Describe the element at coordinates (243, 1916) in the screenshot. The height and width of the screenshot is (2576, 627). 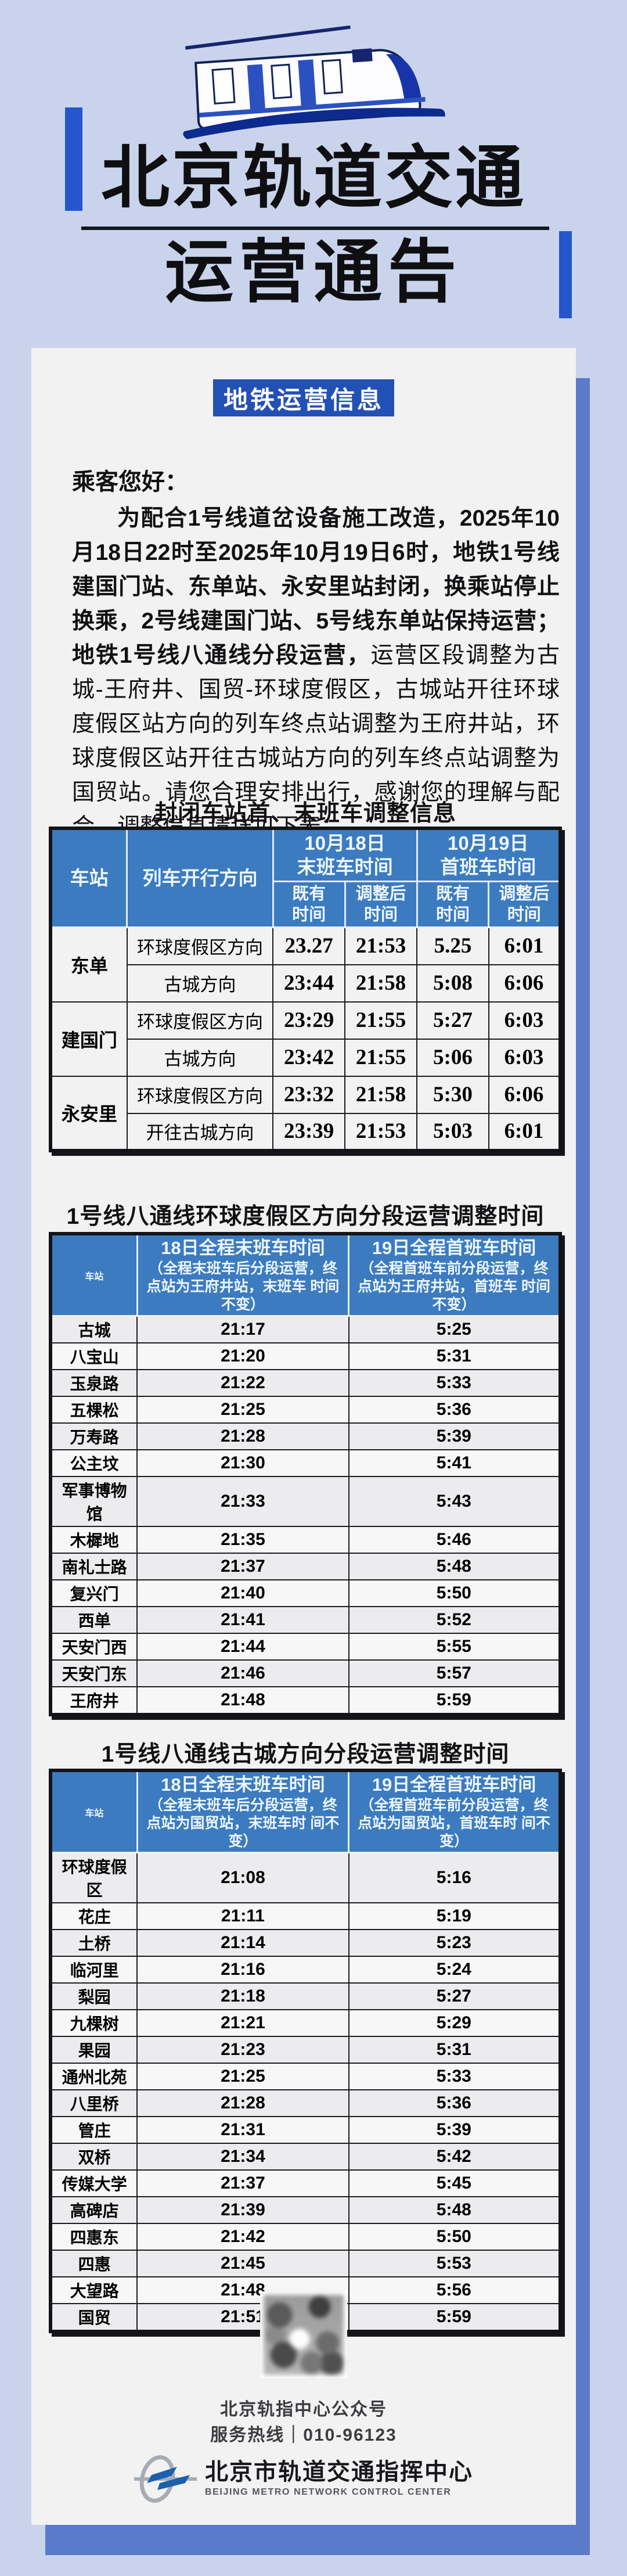
I see `last-train-cell: 21:11` at that location.